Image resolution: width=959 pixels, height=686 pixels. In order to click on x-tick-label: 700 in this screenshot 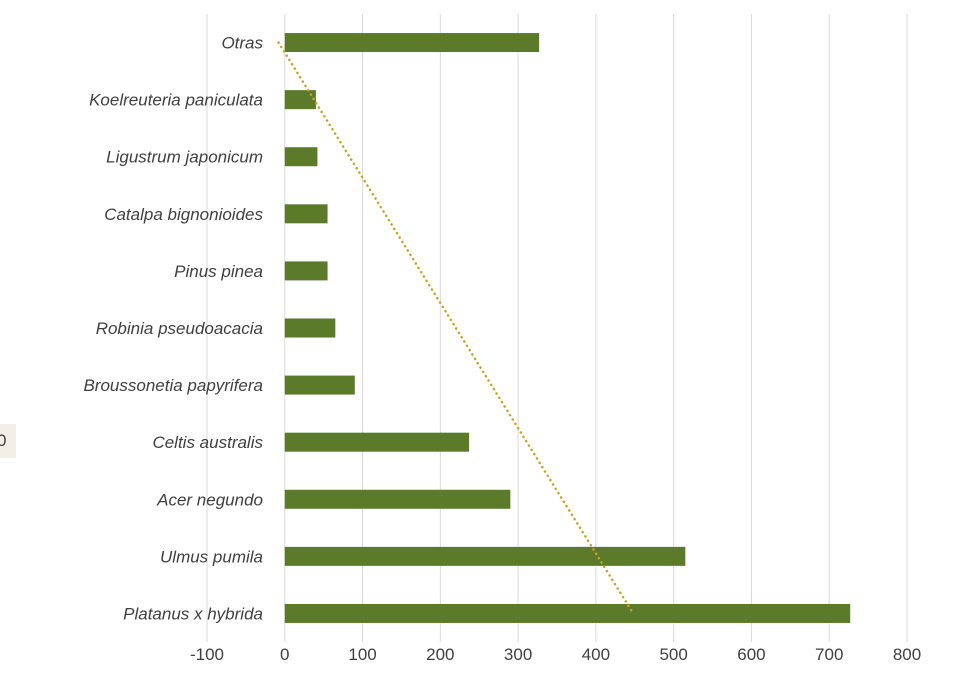, I will do `click(829, 654)`.